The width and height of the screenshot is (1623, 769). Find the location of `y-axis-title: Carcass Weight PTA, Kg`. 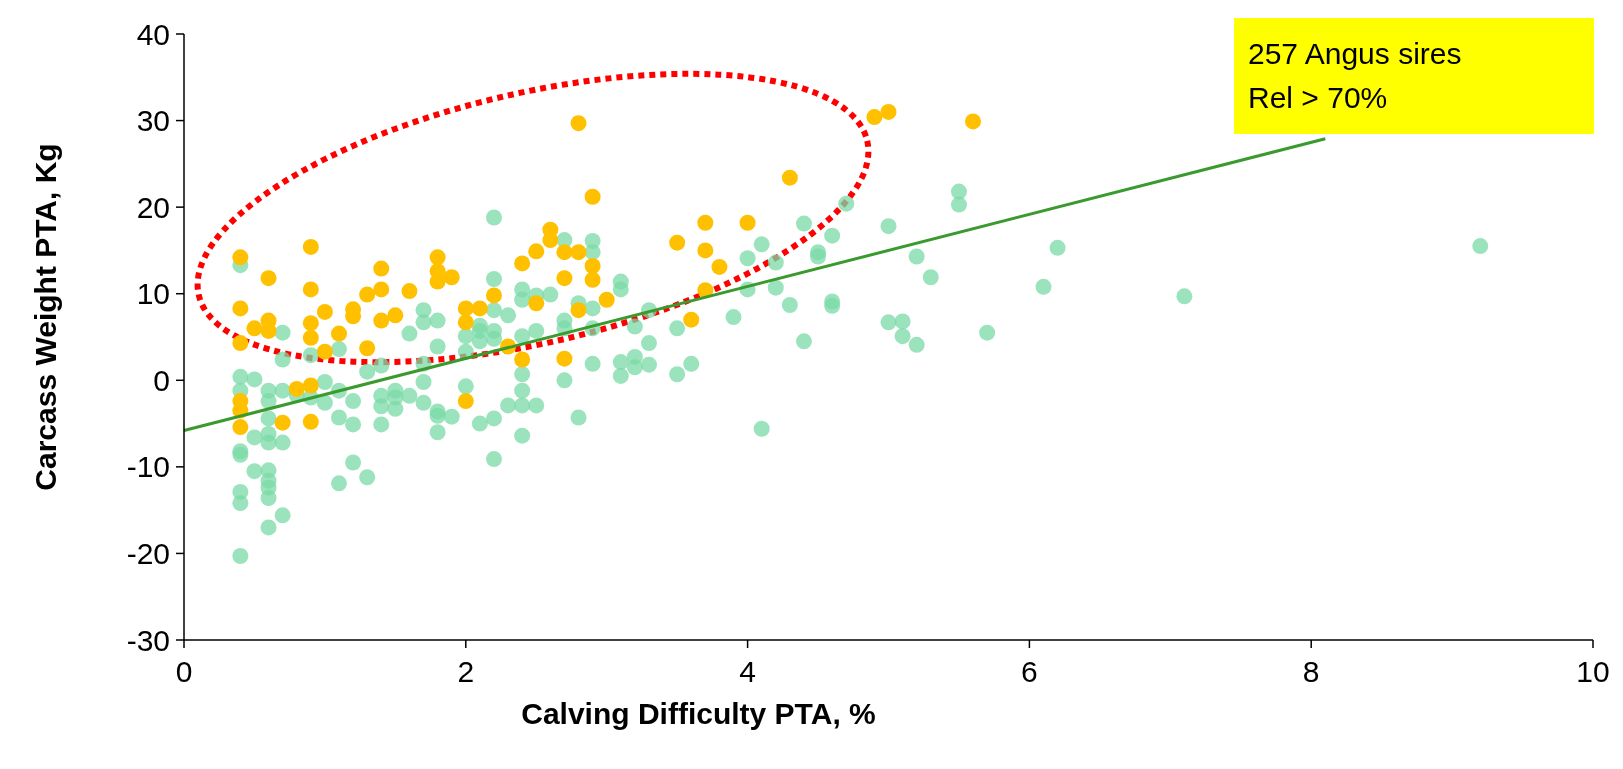

y-axis-title: Carcass Weight PTA, Kg is located at coordinates (45, 317).